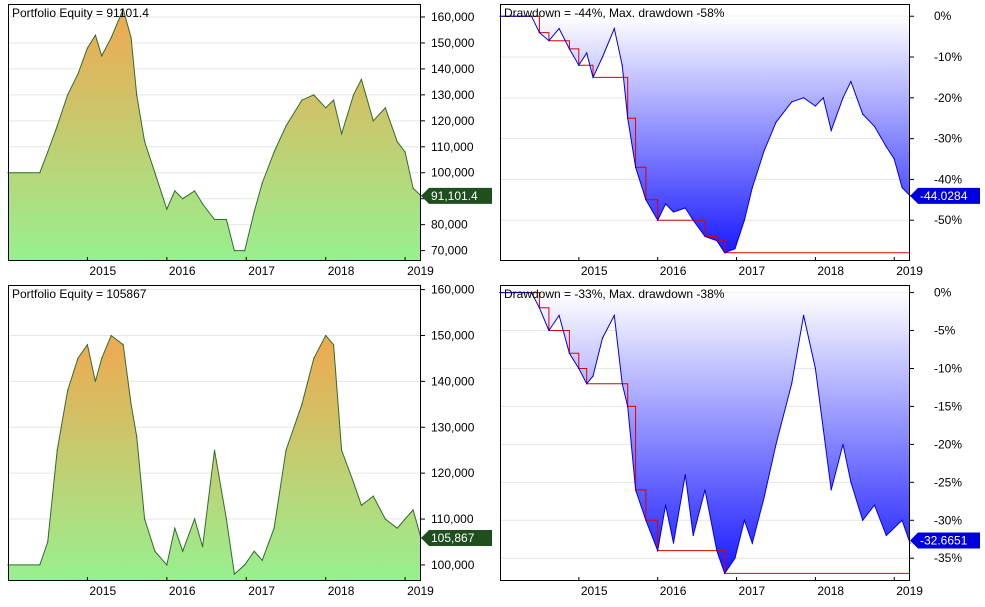 Image resolution: width=985 pixels, height=607 pixels. What do you see at coordinates (948, 406) in the screenshot?
I see `dd2-ytick-label: -15%` at bounding box center [948, 406].